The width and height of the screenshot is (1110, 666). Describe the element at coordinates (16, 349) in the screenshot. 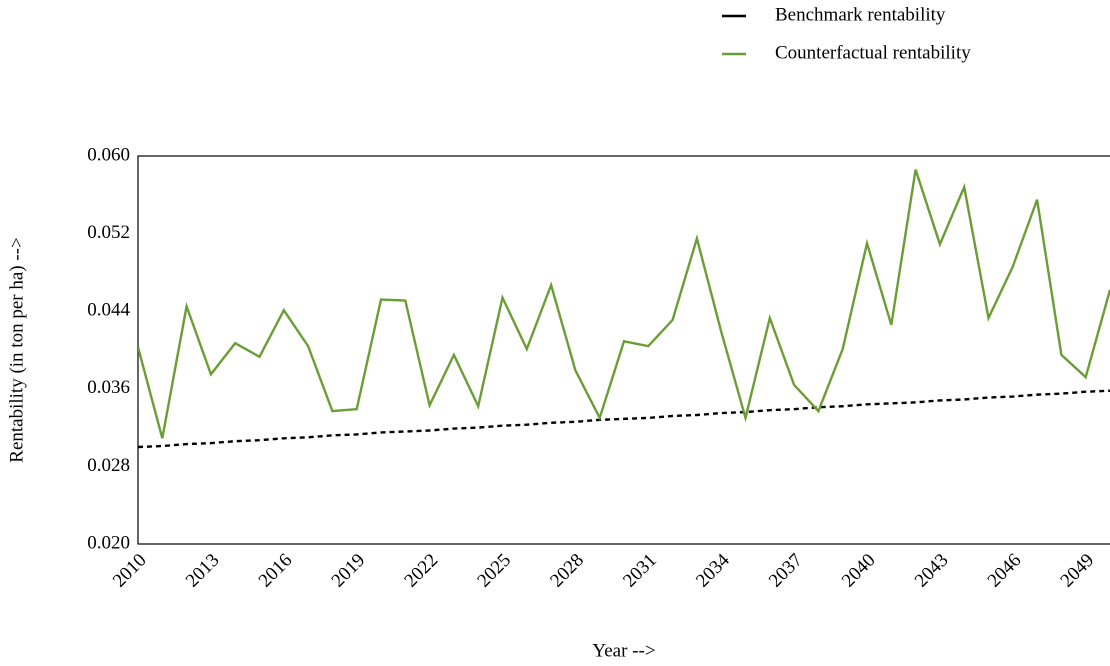

I see `y-axis-label: Rentability (in ton per ha) -->` at that location.